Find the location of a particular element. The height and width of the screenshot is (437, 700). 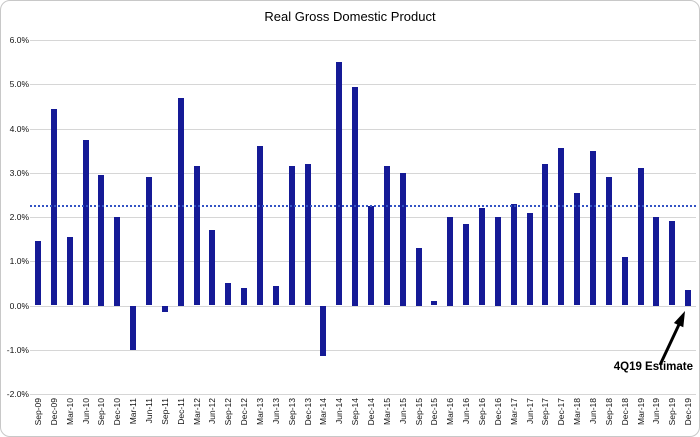

chart-title: Real Gross Domestic Product is located at coordinates (350, 16).